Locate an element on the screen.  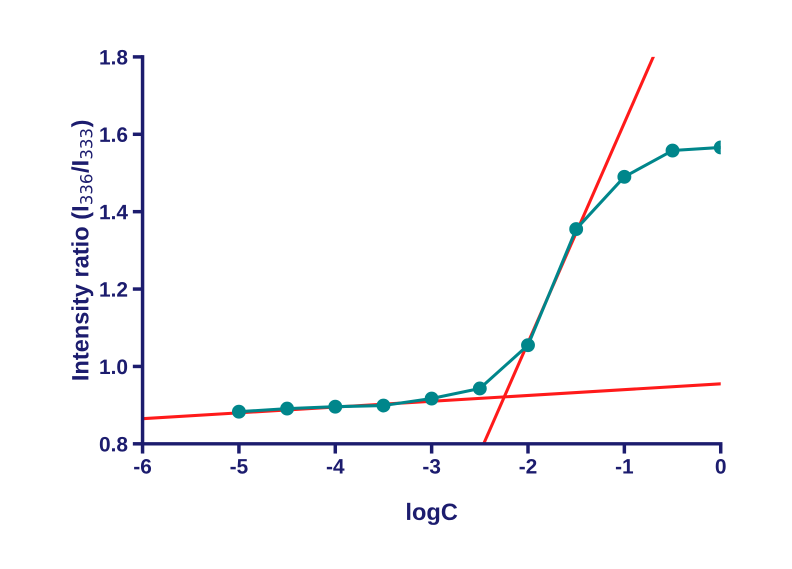
x-tick-label: -6 is located at coordinates (143, 466).